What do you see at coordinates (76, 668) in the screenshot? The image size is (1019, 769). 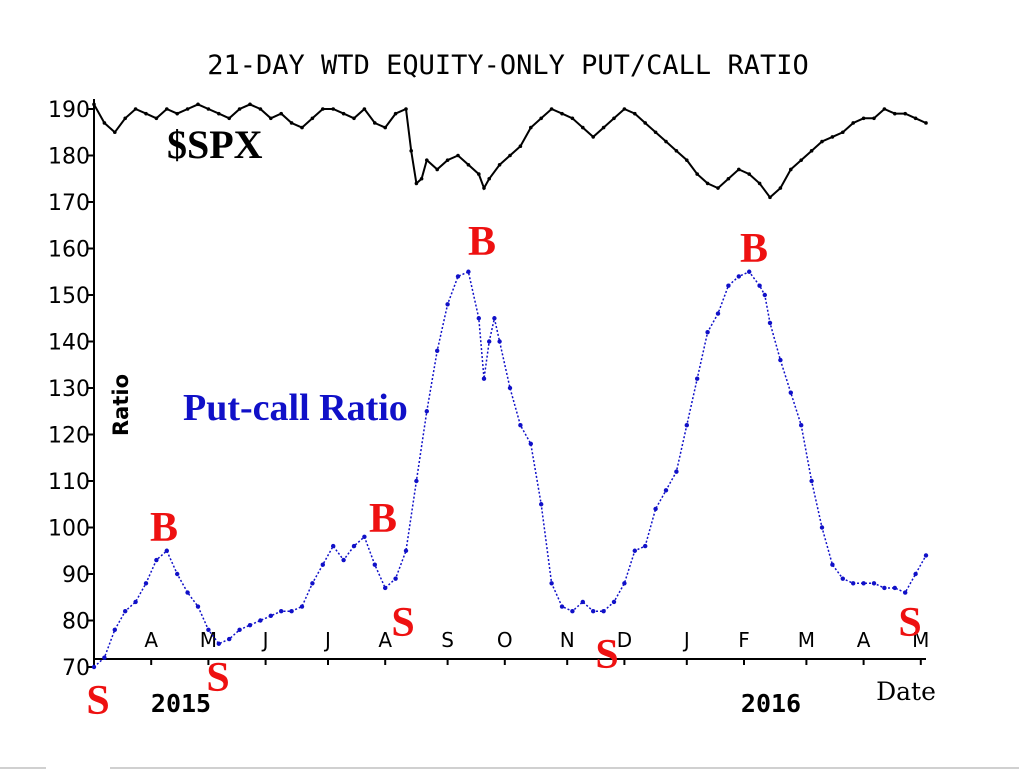 I see `y-tick-label: 70` at bounding box center [76, 668].